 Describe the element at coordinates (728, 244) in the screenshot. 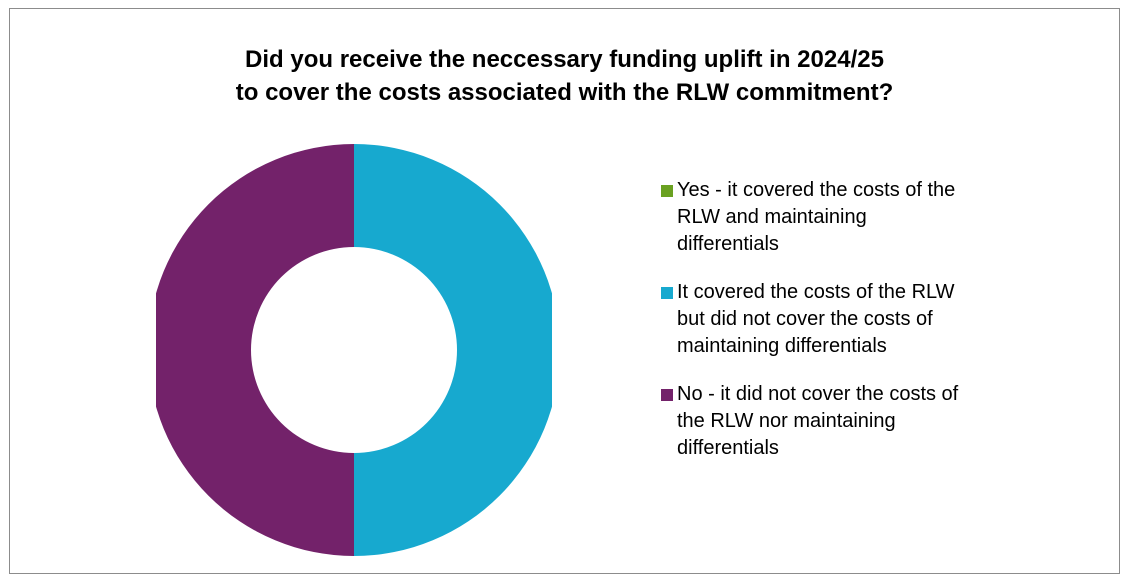

I see `legend-label-yes-line-3: differentials` at that location.